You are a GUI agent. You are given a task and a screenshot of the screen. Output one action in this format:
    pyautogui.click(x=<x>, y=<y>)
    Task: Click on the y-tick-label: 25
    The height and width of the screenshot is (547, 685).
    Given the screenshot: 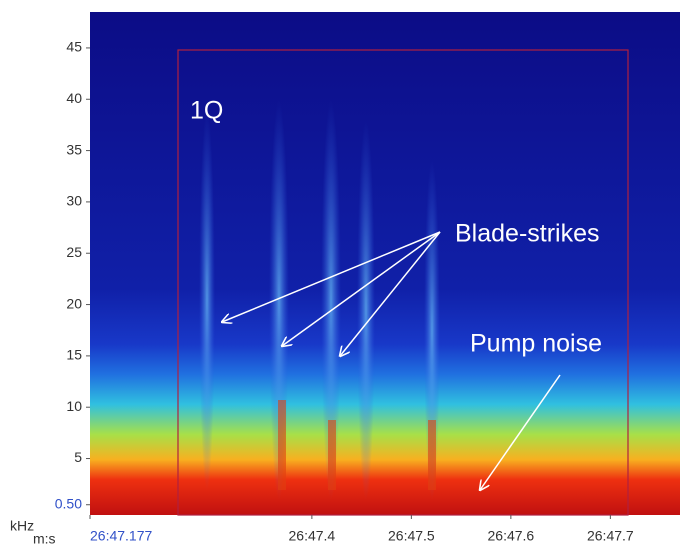 What is the action you would take?
    pyautogui.click(x=74, y=252)
    